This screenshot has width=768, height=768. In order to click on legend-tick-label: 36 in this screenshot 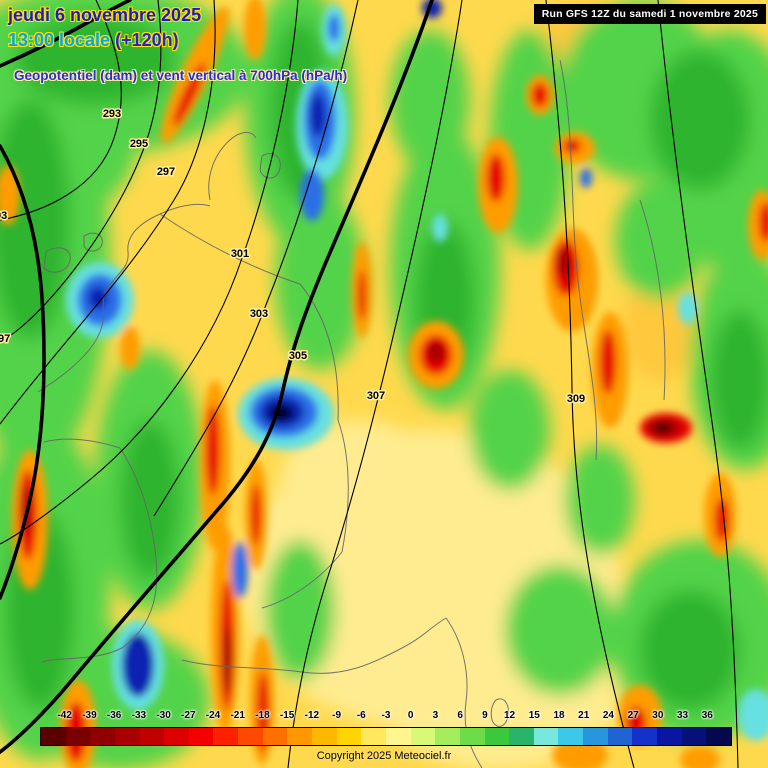, I will do `click(707, 715)`.